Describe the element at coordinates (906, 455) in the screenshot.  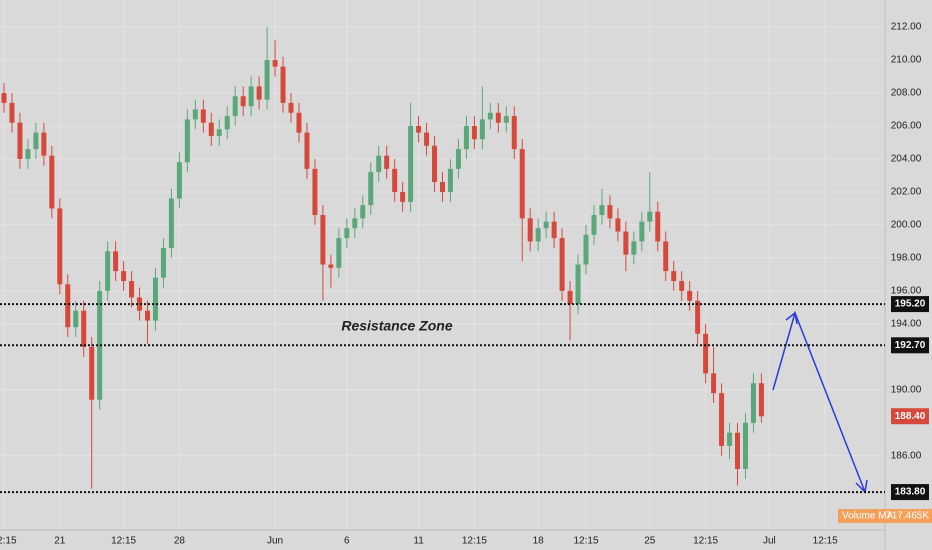
I see `y-tick-label: 186.00` at that location.